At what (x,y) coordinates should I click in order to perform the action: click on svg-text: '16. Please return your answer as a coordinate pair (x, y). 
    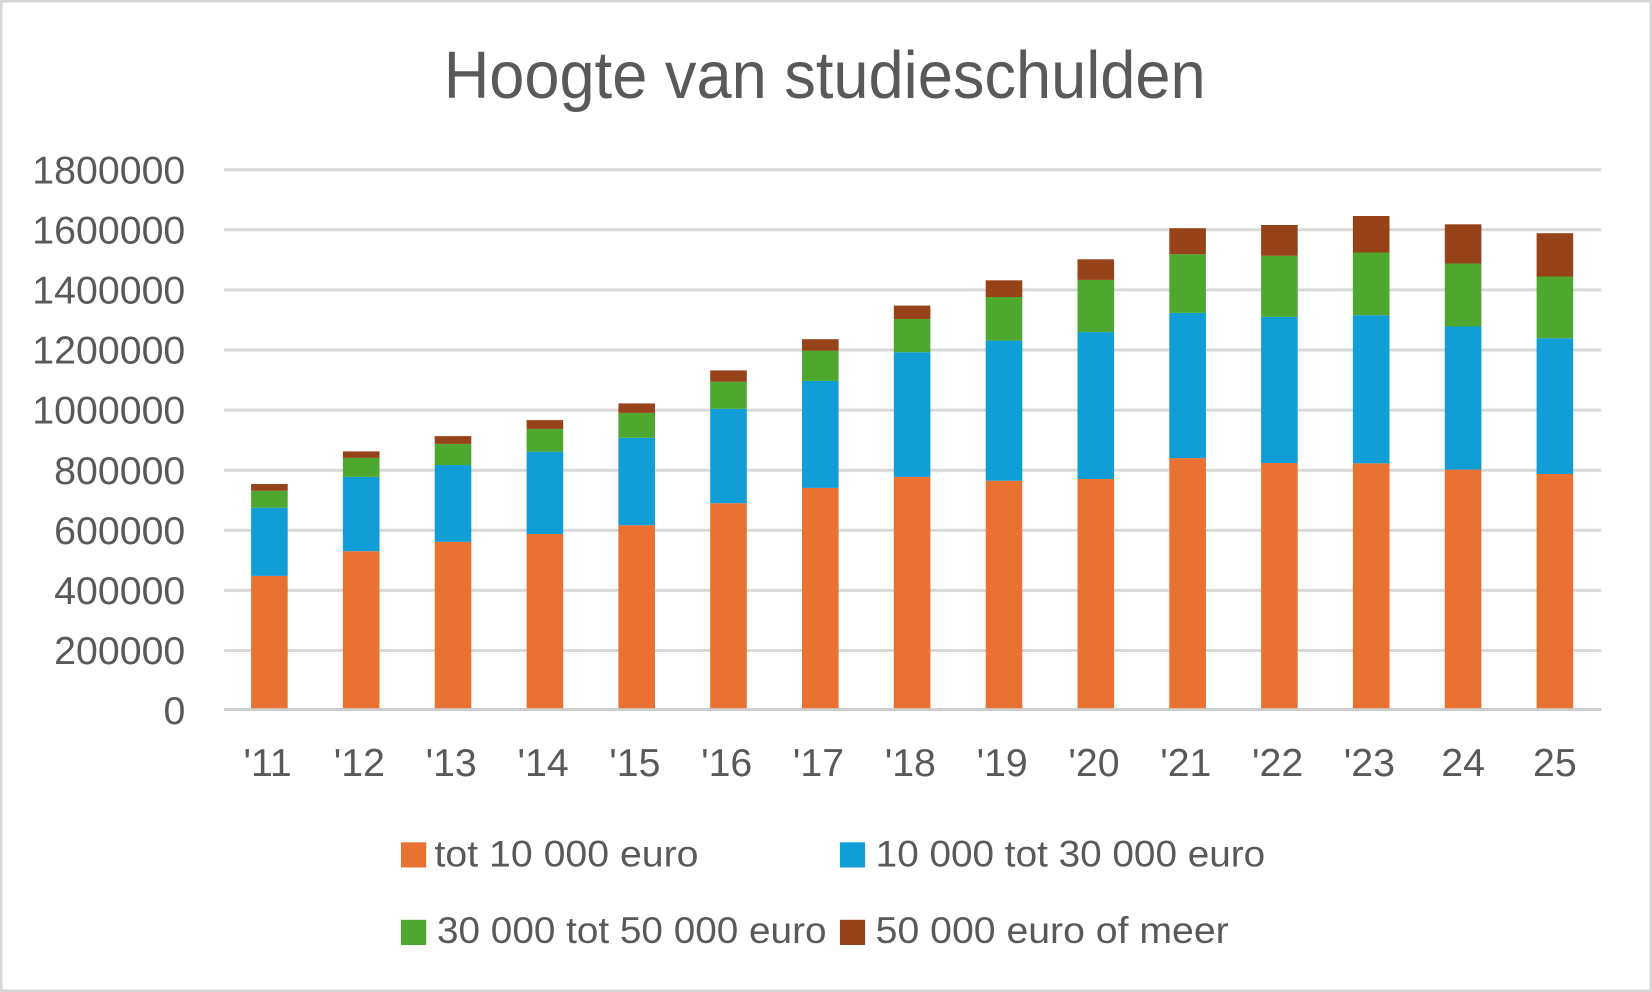
    Looking at the image, I should click on (726, 763).